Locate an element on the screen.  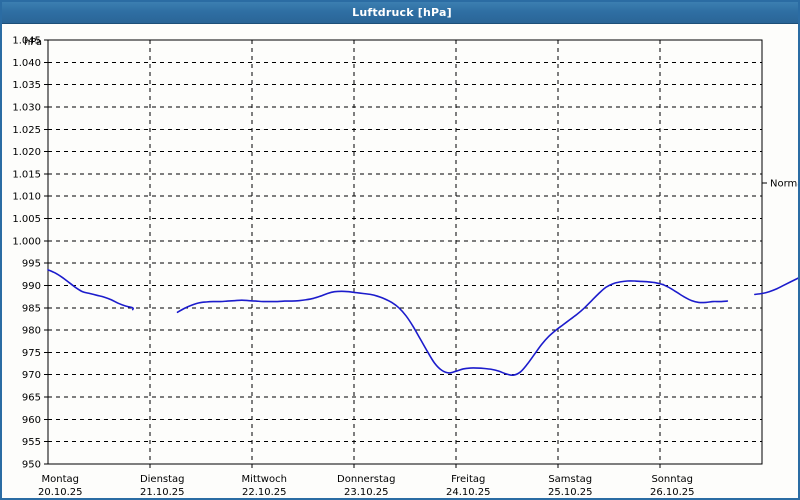
normal-level-label: Normal is located at coordinates (784, 183).